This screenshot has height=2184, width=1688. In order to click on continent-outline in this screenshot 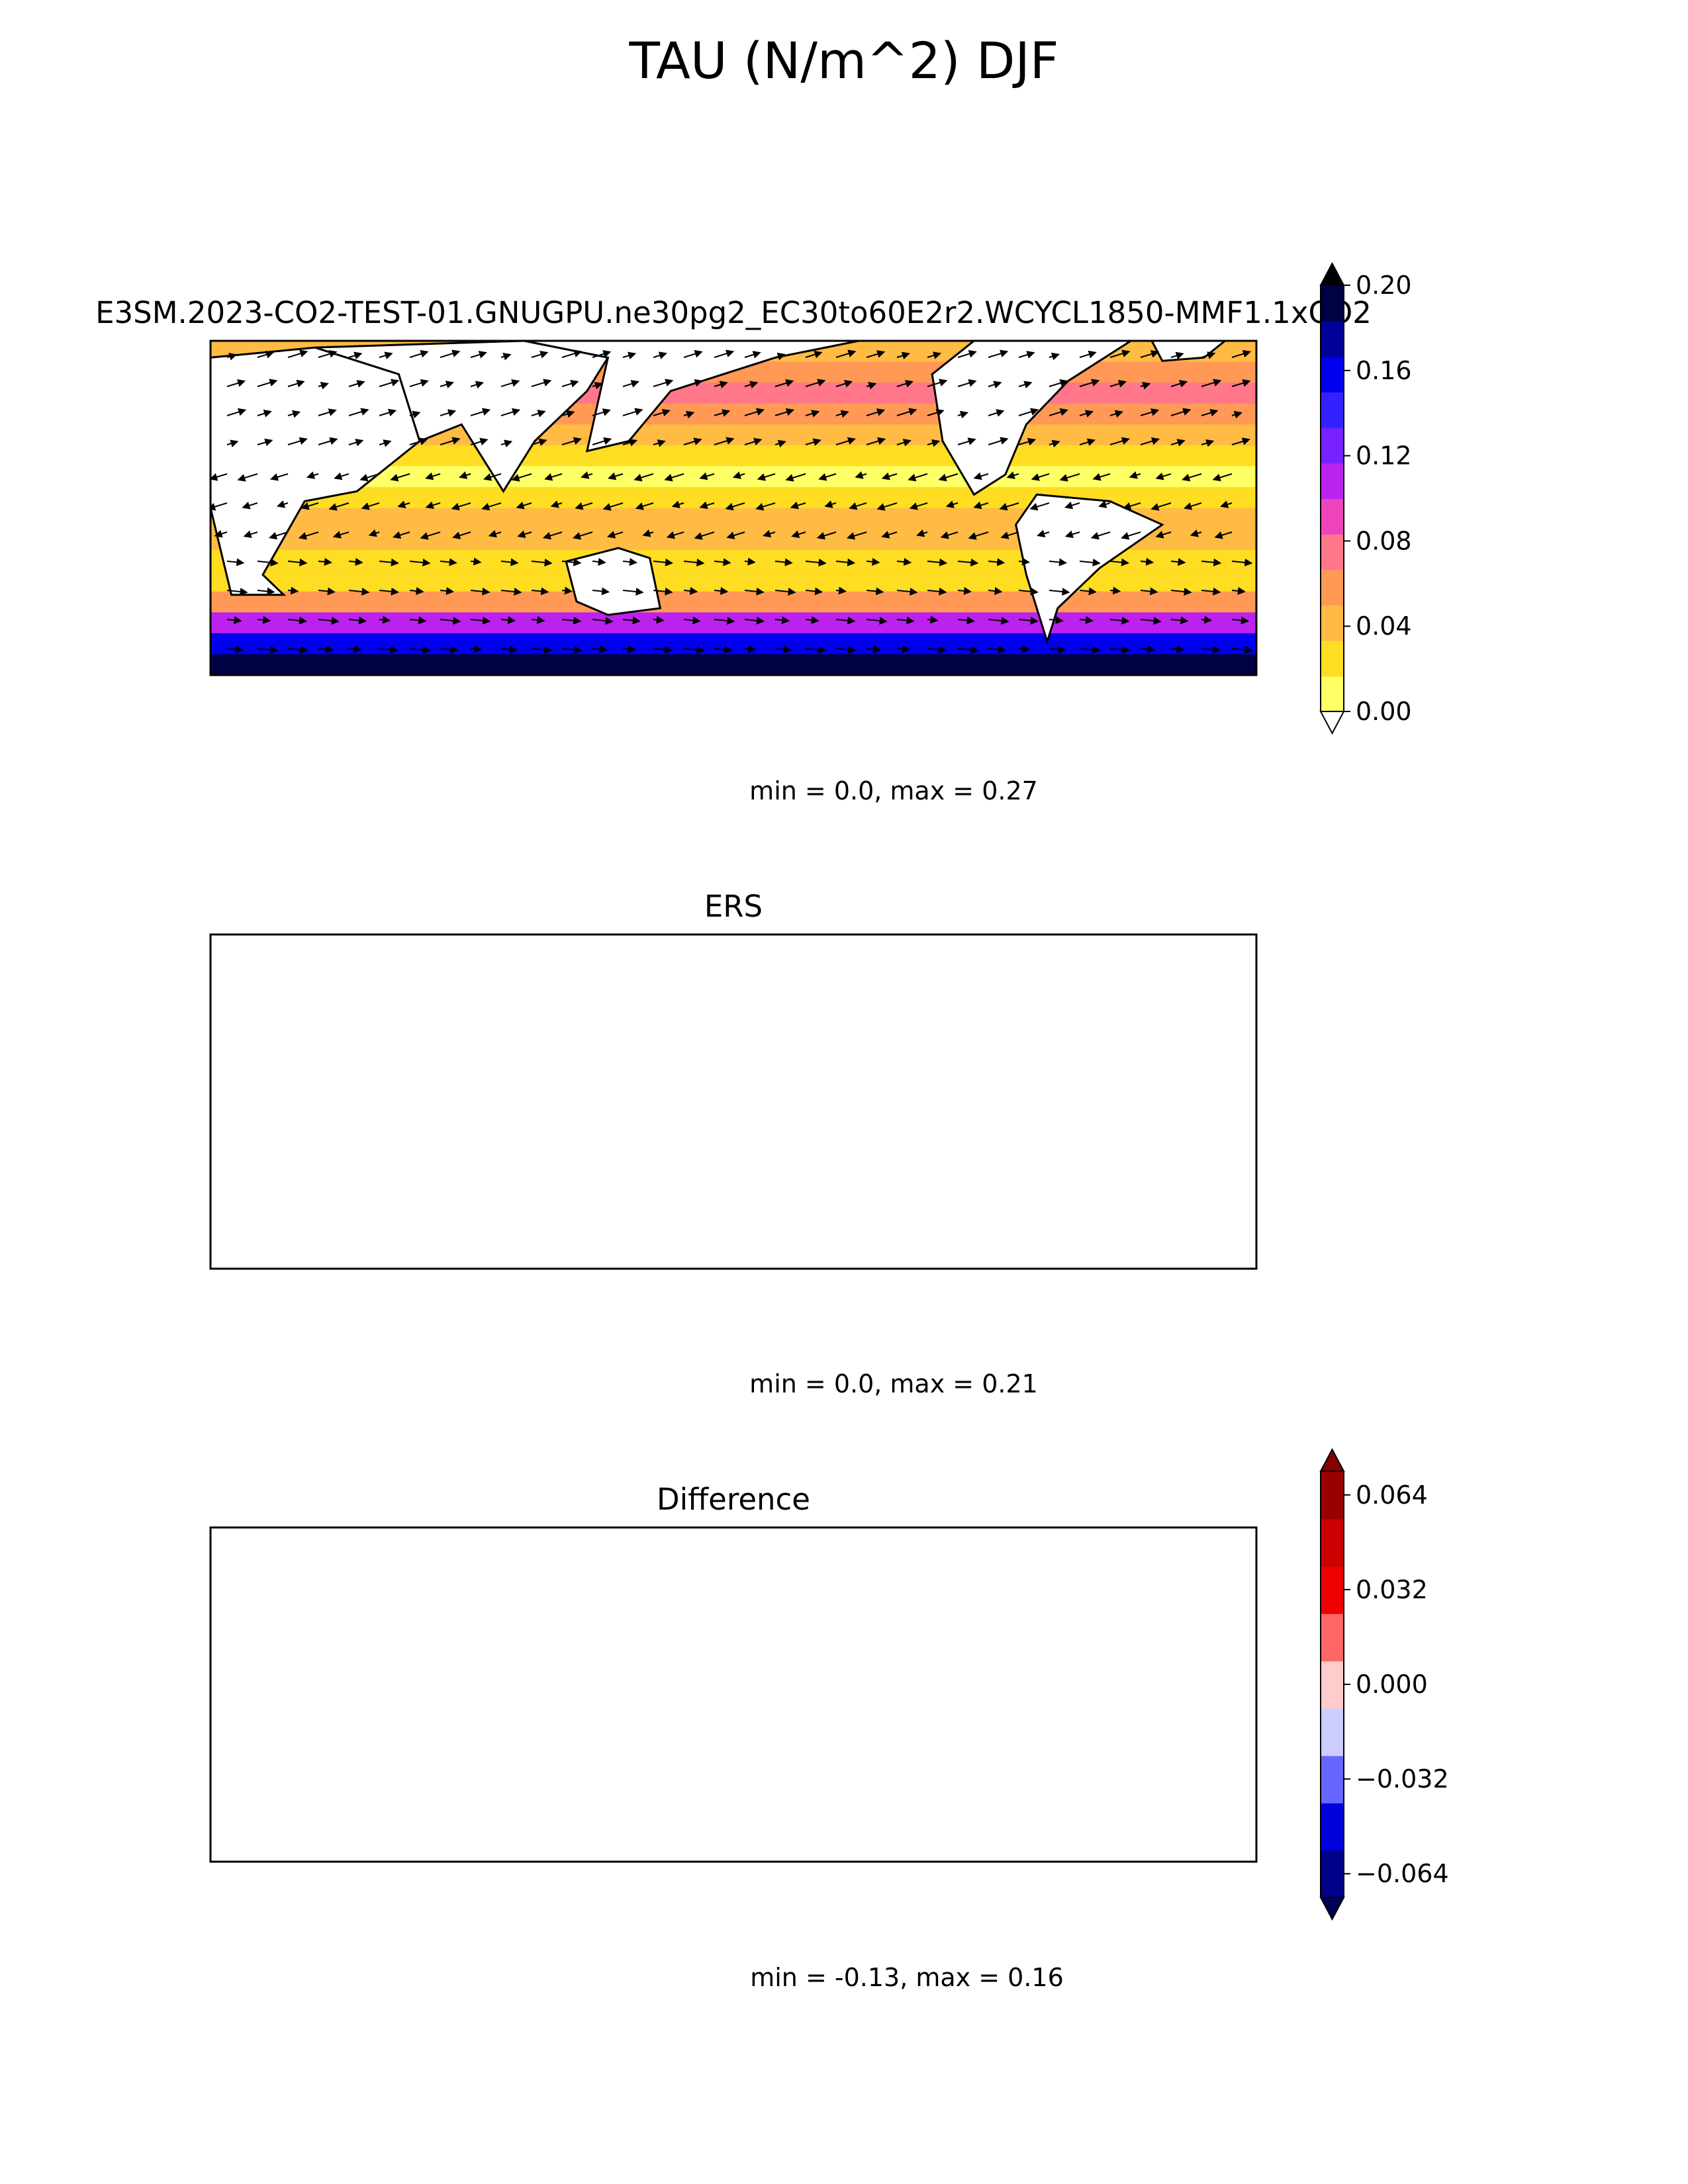, I will do `click(691, 1582)`.